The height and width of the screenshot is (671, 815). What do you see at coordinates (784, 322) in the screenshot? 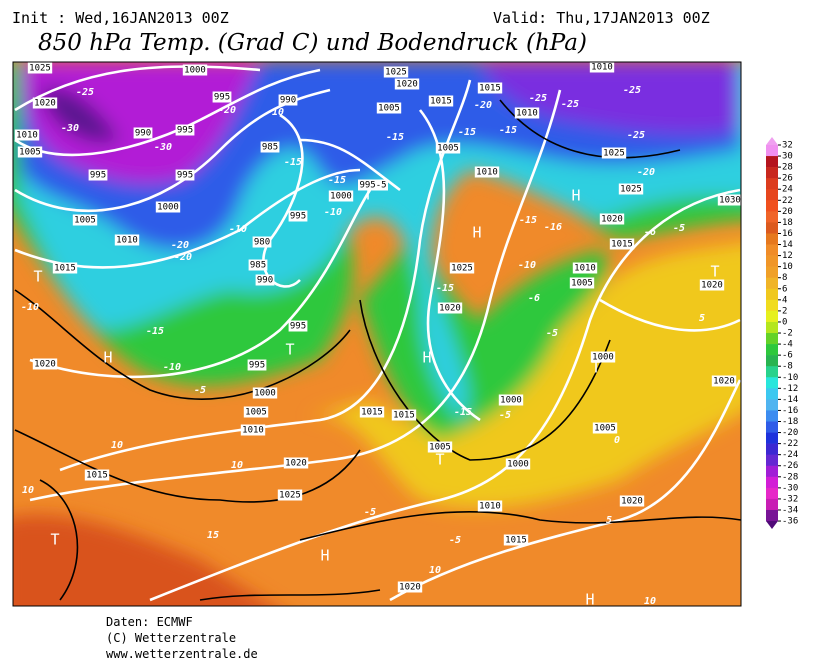
I see `colorbar-label: 0` at bounding box center [784, 322].